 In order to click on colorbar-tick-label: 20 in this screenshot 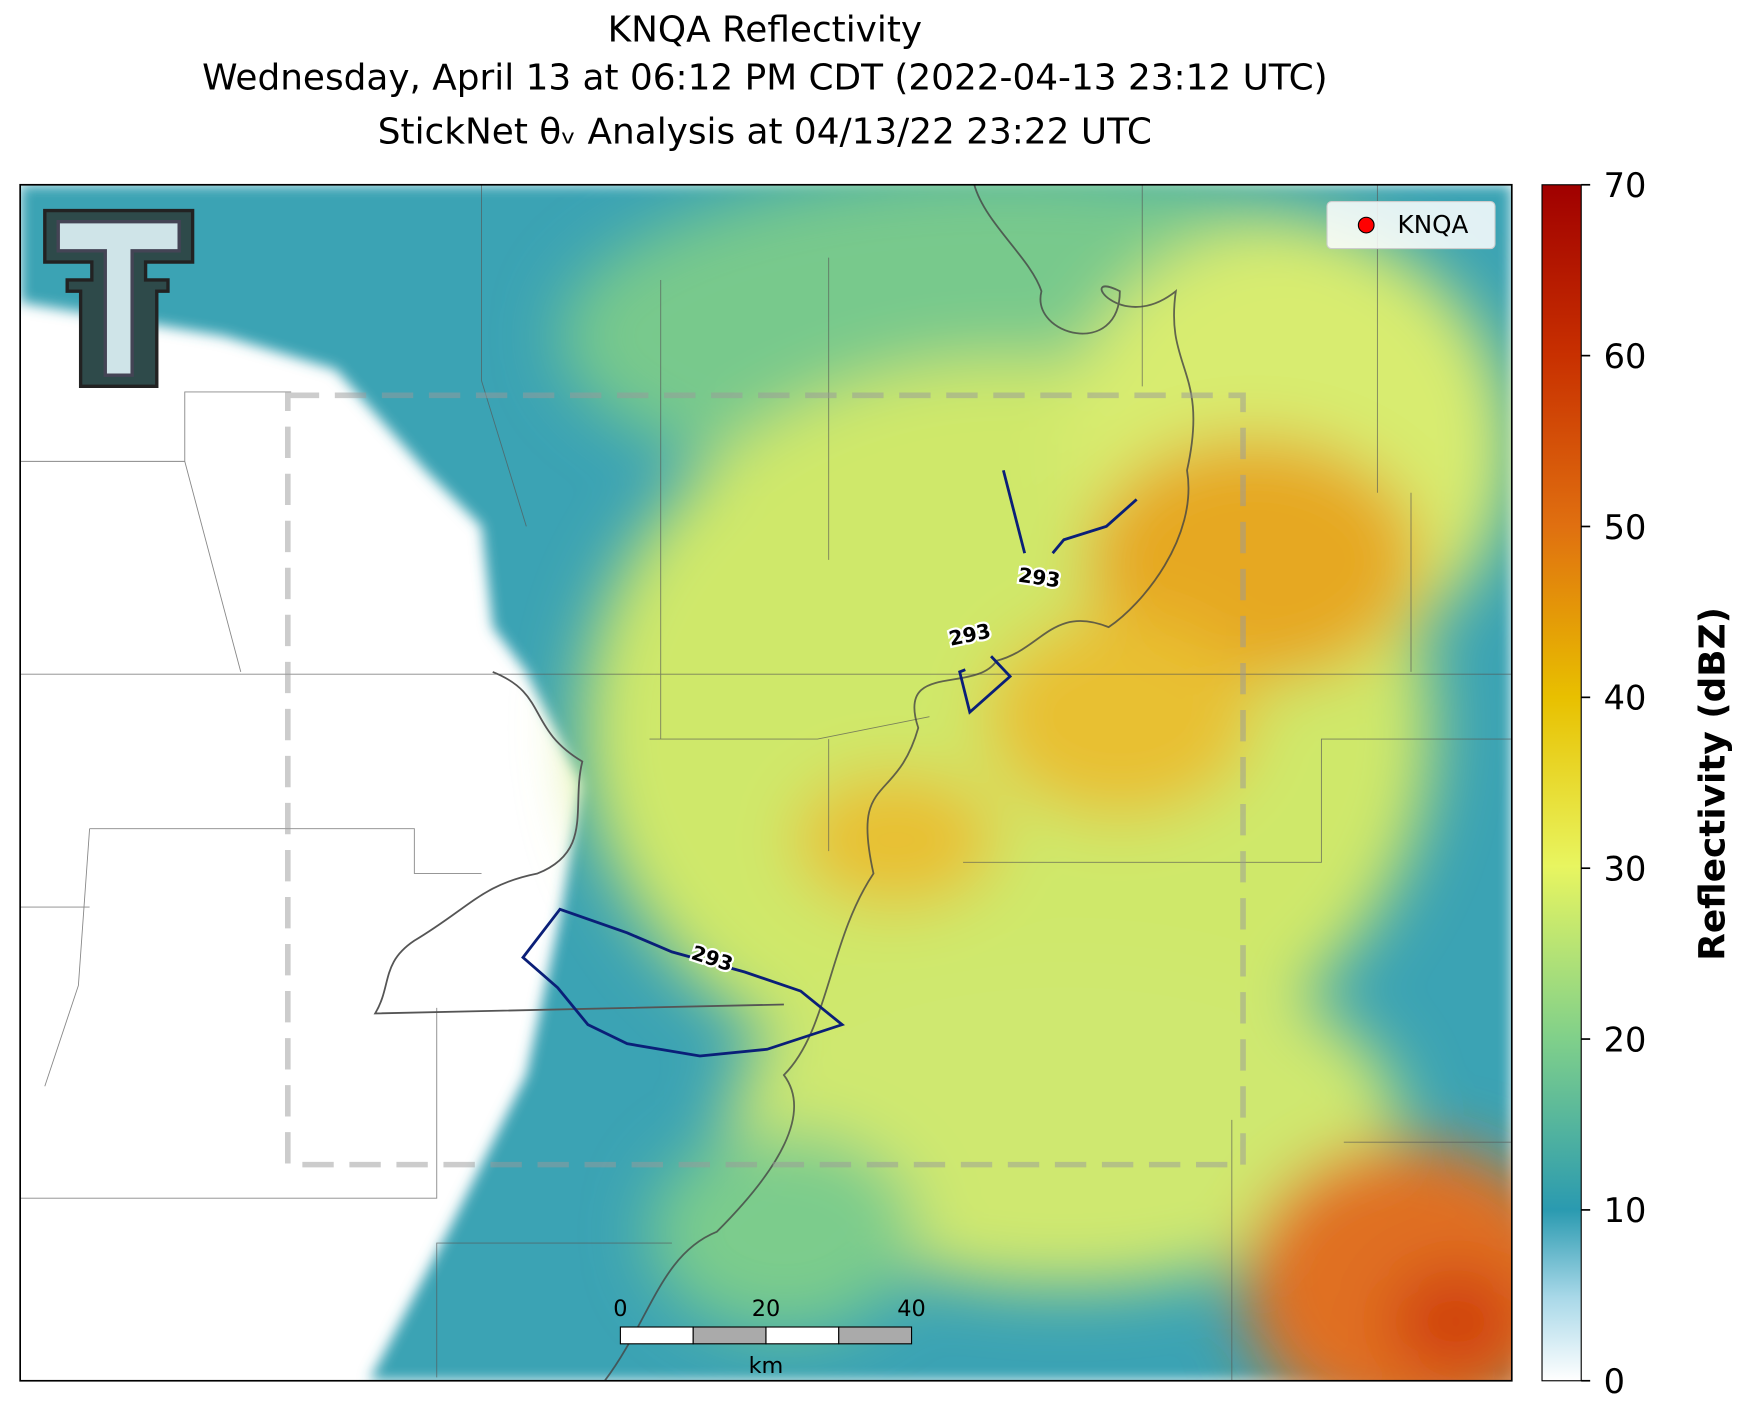, I will do `click(1625, 1039)`.